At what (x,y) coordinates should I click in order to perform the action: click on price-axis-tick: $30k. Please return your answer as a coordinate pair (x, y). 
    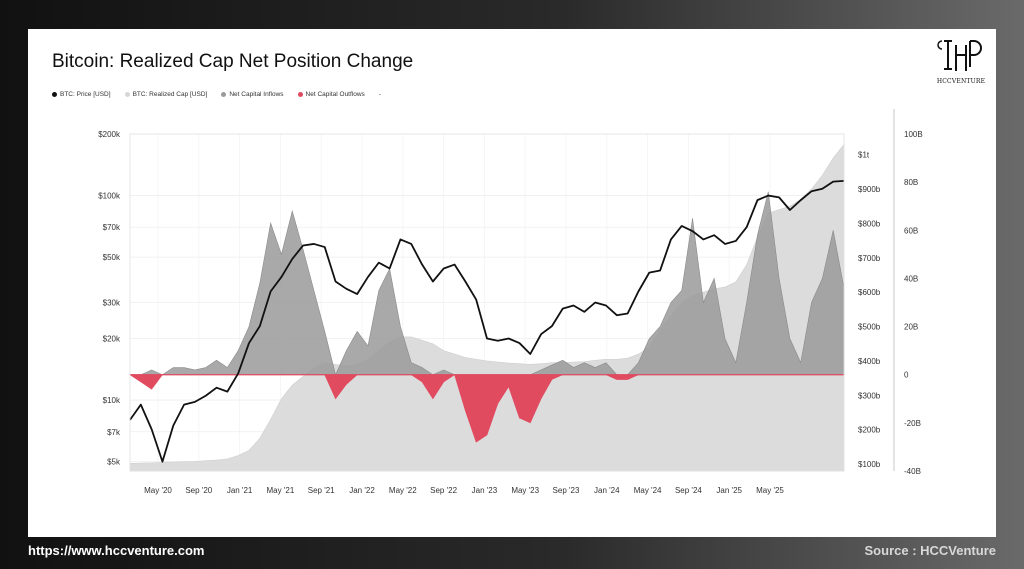
    Looking at the image, I should click on (112, 303).